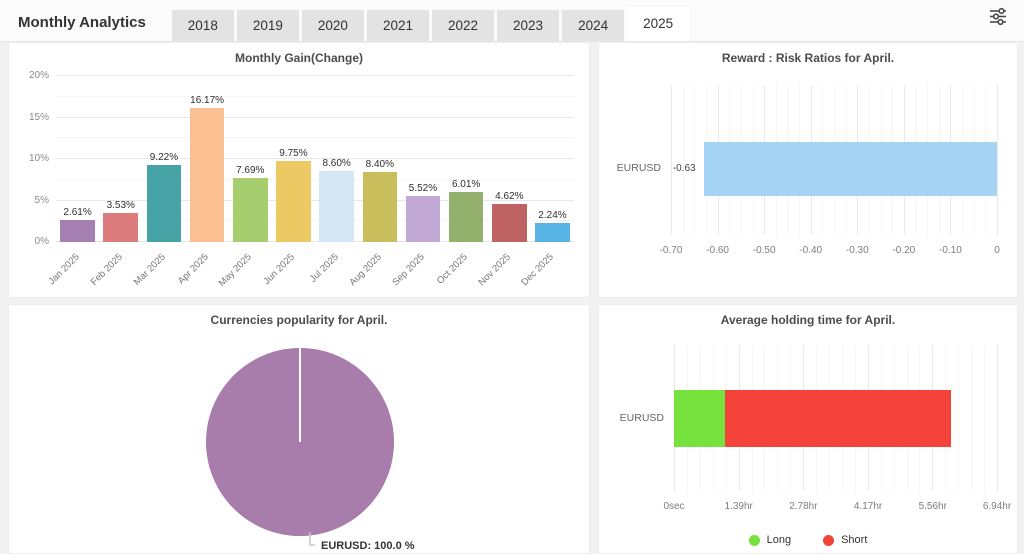  Describe the element at coordinates (674, 506) in the screenshot. I see `x-axis-tick-label: 0sec` at that location.